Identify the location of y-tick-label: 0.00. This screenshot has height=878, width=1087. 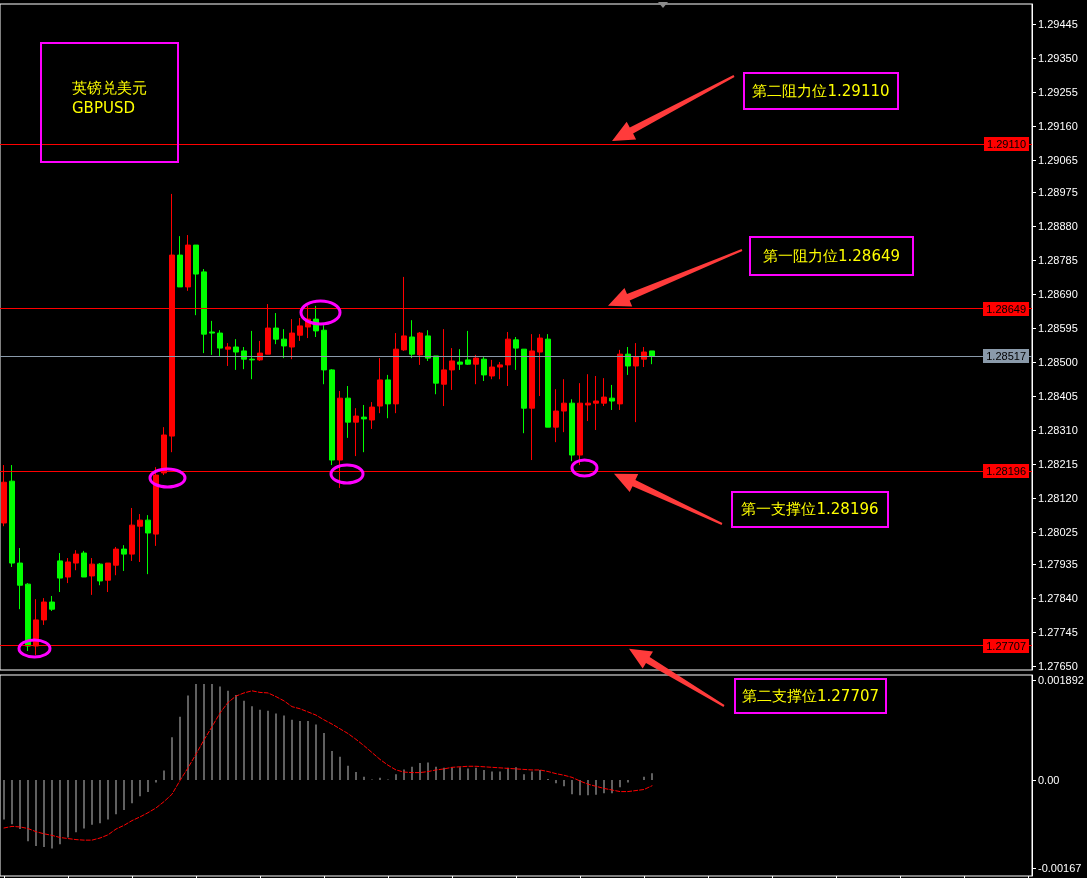
(1049, 779).